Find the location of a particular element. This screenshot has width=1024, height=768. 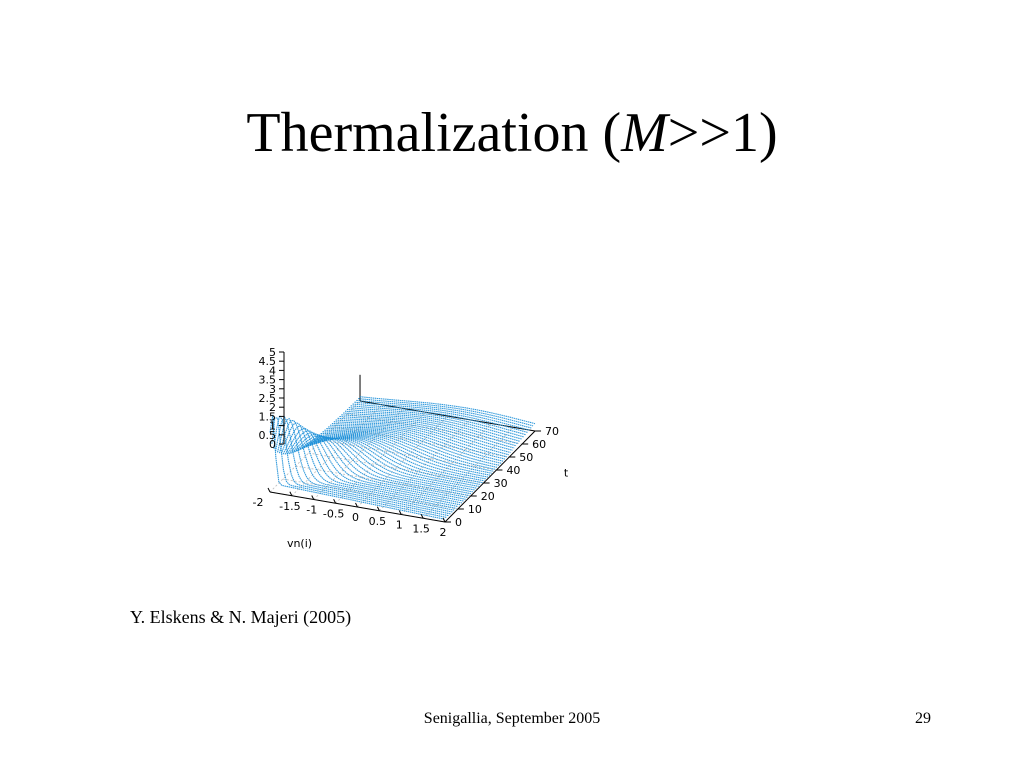

page-number: 29 is located at coordinates (923, 718).